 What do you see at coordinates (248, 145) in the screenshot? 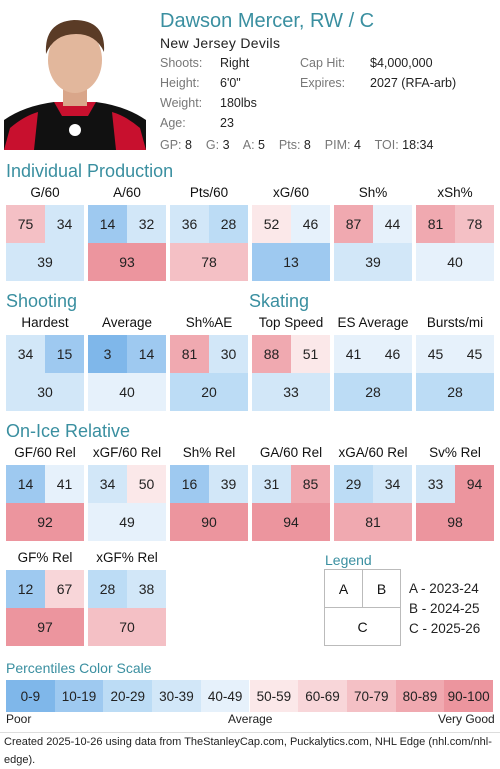
I see `assists-label: A:` at bounding box center [248, 145].